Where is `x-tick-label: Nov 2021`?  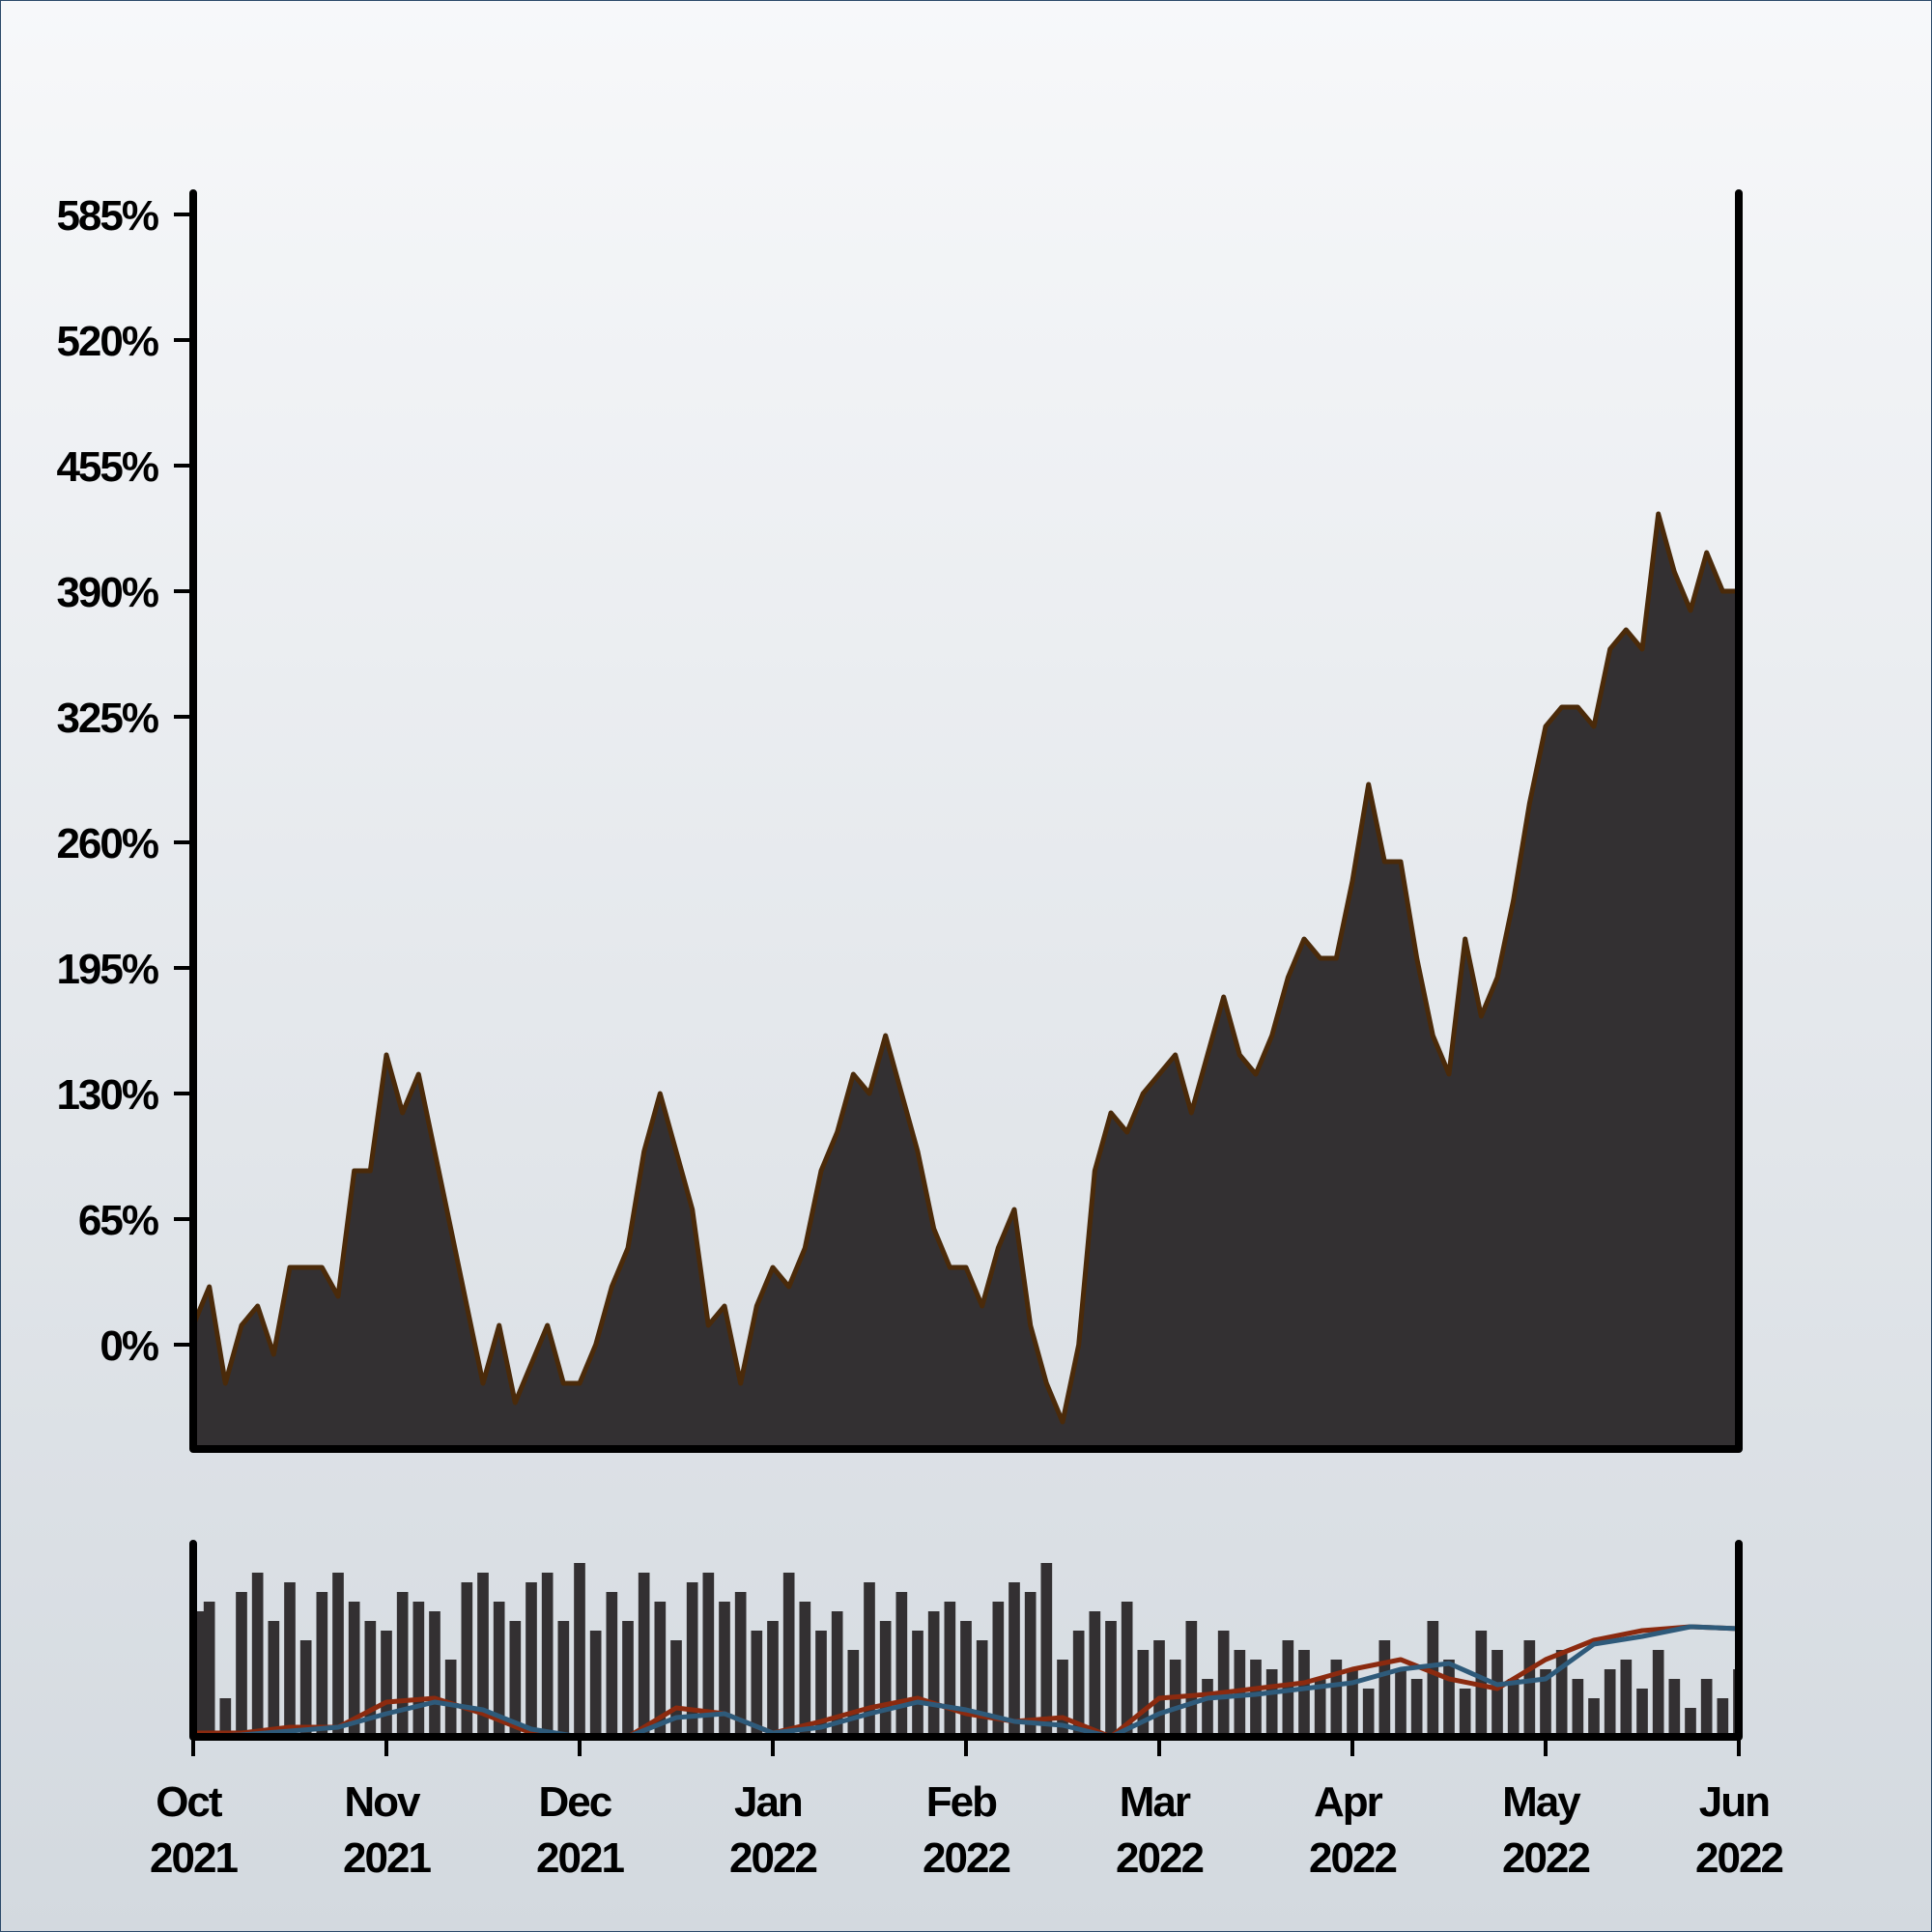 x-tick-label: Nov 2021 is located at coordinates (387, 1830).